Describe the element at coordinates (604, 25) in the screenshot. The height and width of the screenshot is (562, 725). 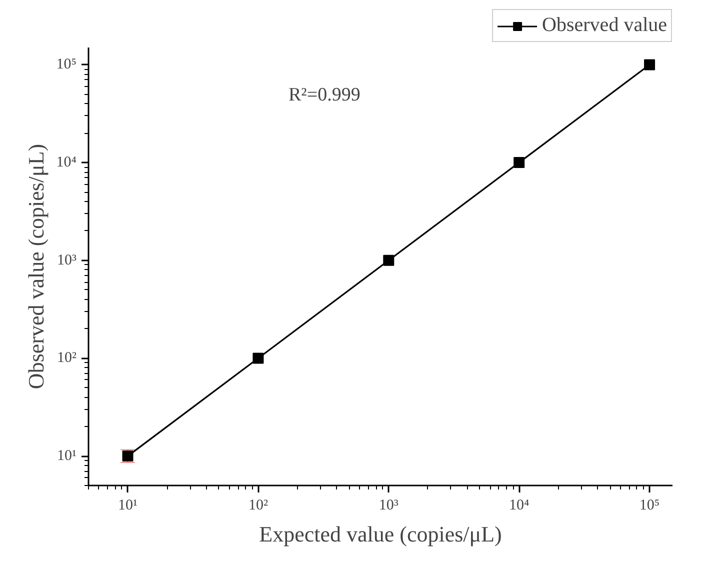
I see `legend-label: Observed value` at that location.